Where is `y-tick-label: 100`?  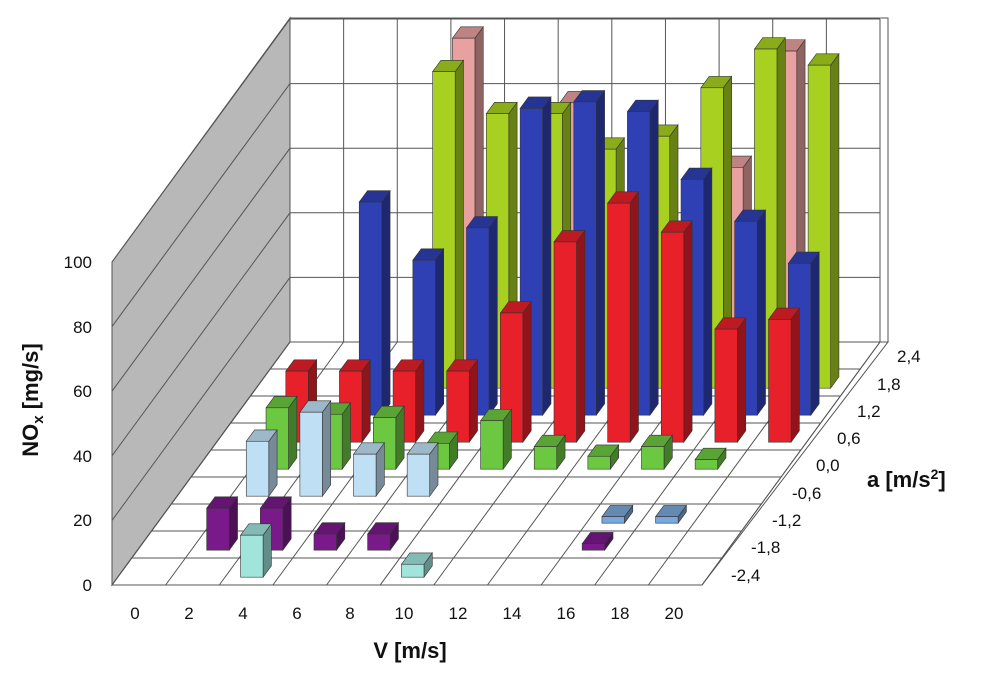
y-tick-label: 100 is located at coordinates (78, 262).